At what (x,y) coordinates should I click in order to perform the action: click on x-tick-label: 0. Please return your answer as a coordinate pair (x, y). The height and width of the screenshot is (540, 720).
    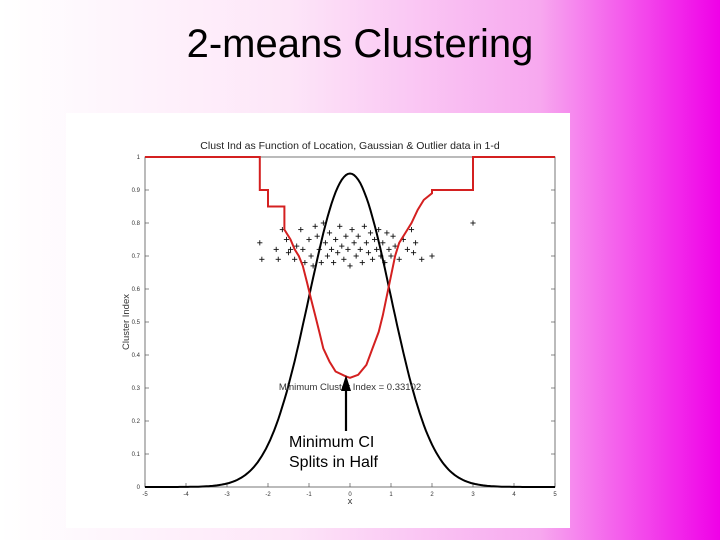
    Looking at the image, I should click on (350, 495).